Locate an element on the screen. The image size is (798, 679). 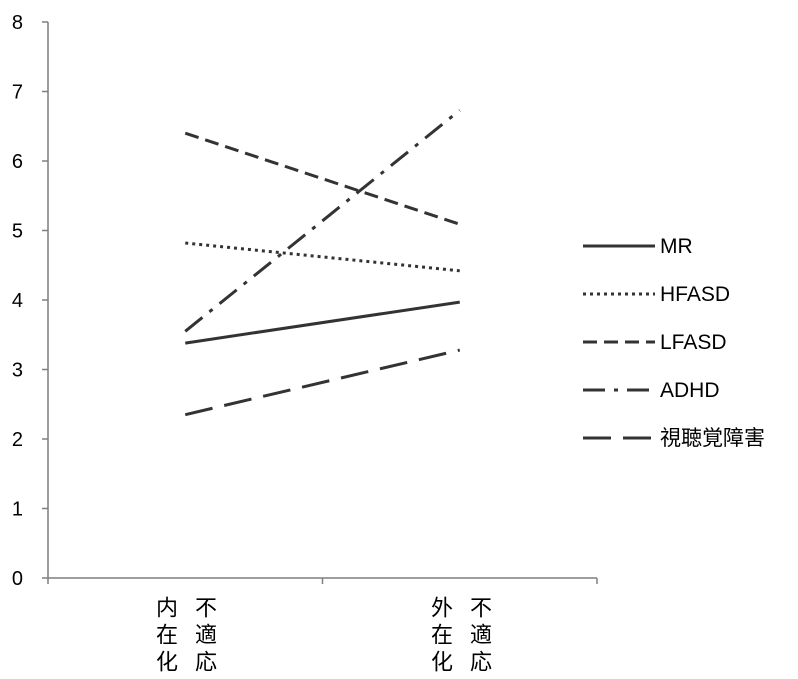
x-category-label: 外在化不適応 is located at coordinates (460, 636).